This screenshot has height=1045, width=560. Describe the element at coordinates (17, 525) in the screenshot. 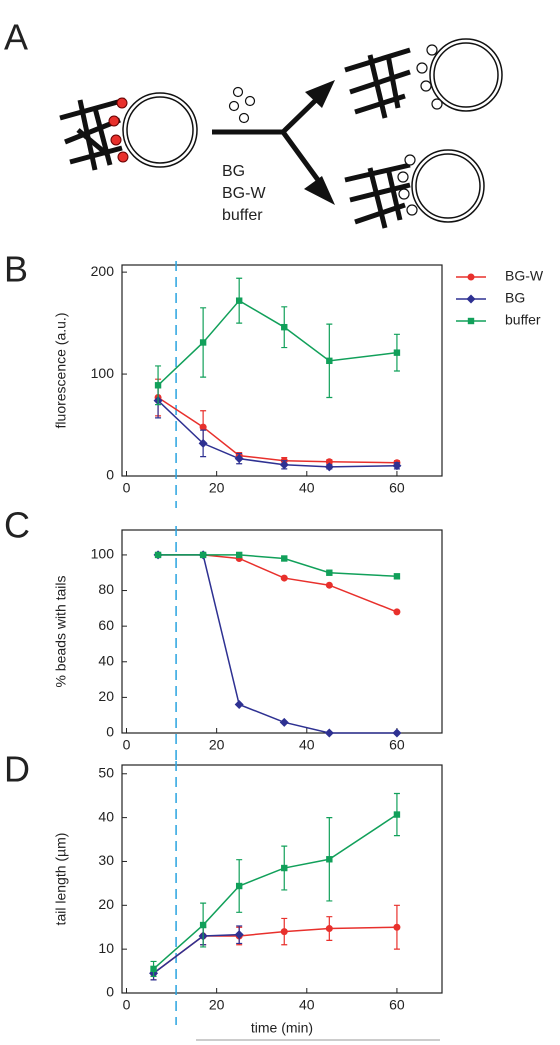

I see `panel-label: C` at that location.